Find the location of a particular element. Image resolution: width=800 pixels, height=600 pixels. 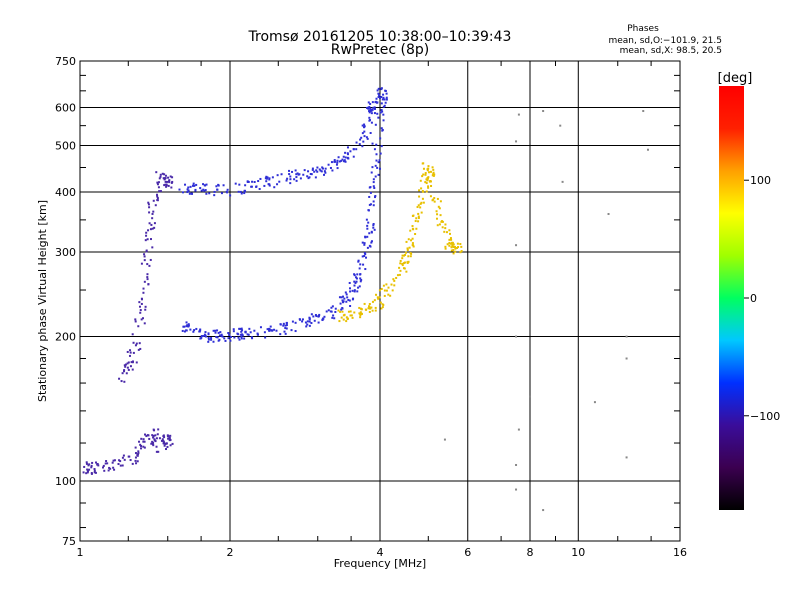

colorbar-tick-label: 0 is located at coordinates (753, 298).